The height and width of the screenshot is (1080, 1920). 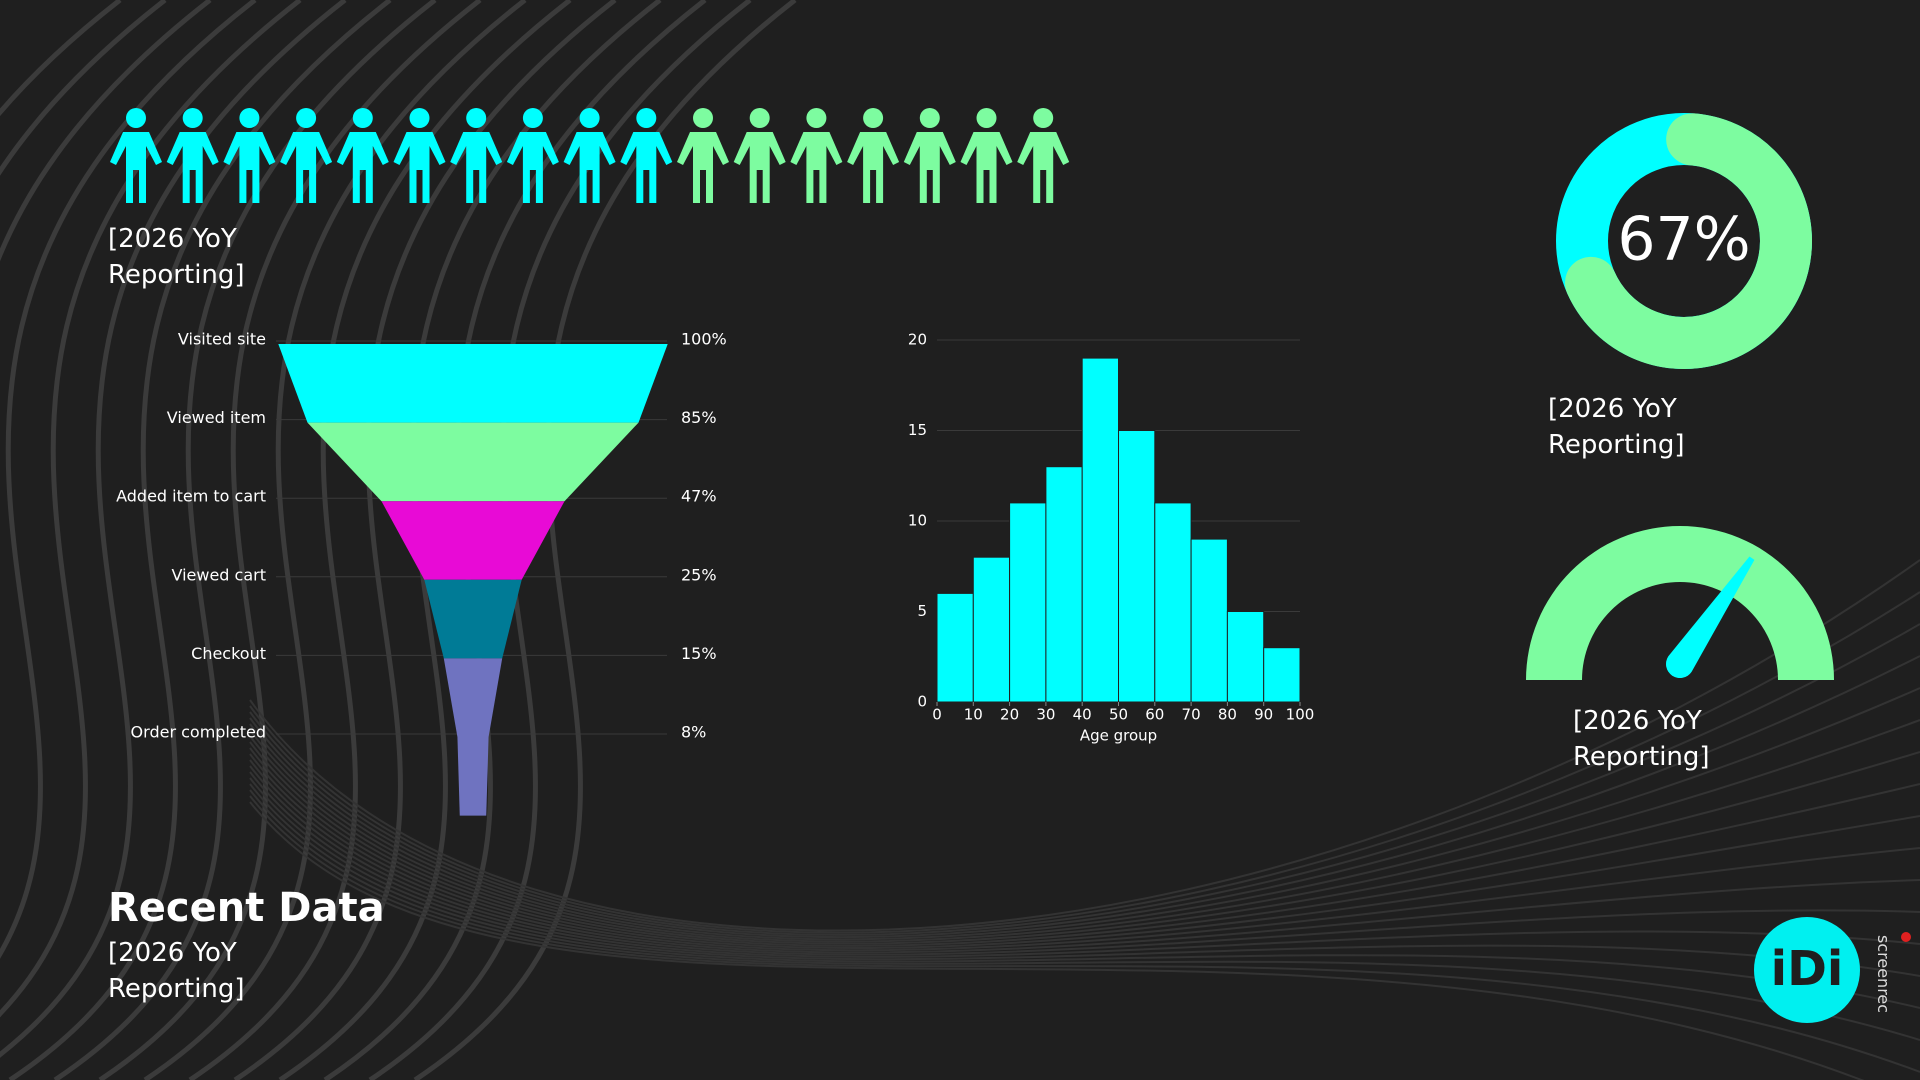 I want to click on x-tick-label: 10, so click(x=973, y=715).